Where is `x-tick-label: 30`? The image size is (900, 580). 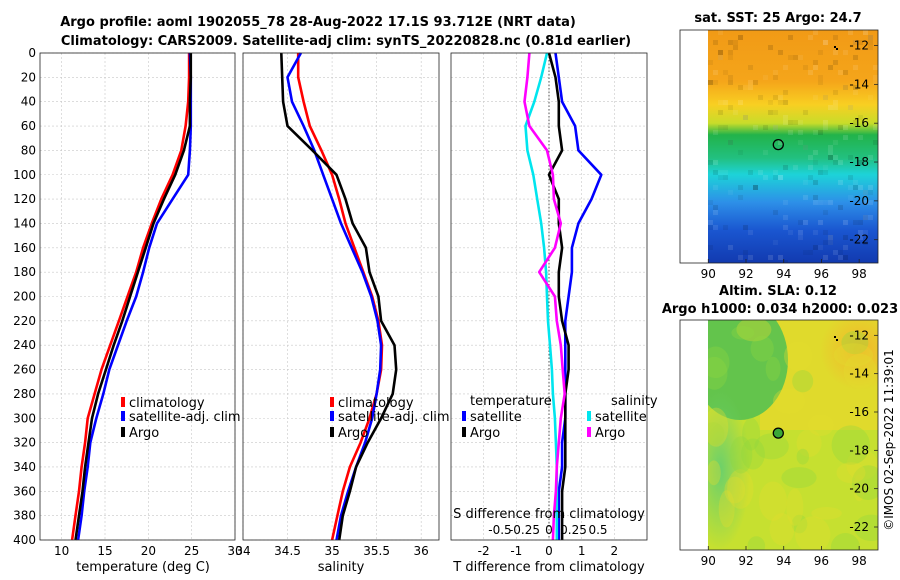 x-tick-label: 30 is located at coordinates (234, 551).